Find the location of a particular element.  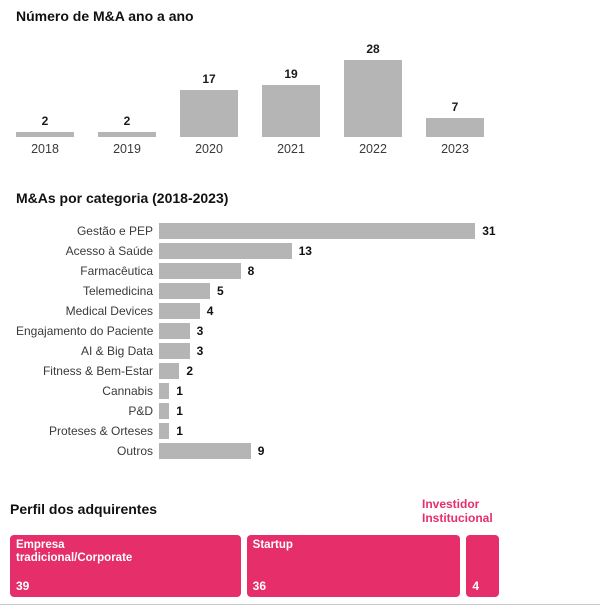

year-column-2018: 2 2018 is located at coordinates (45, 98).